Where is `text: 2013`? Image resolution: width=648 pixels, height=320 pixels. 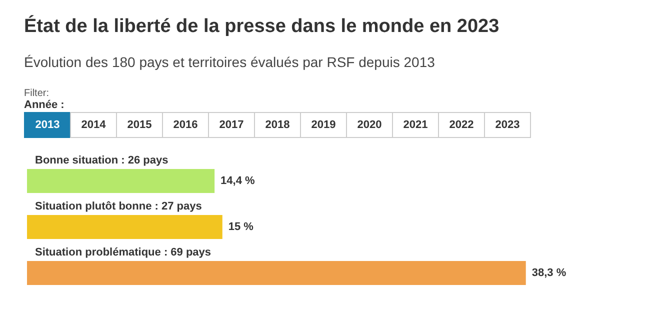
text: 2013 is located at coordinates (47, 125).